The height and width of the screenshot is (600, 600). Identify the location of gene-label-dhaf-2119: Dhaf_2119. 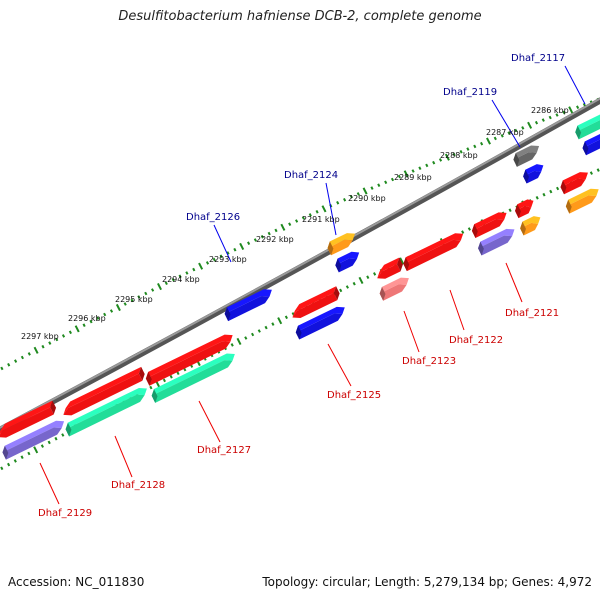
(470, 92).